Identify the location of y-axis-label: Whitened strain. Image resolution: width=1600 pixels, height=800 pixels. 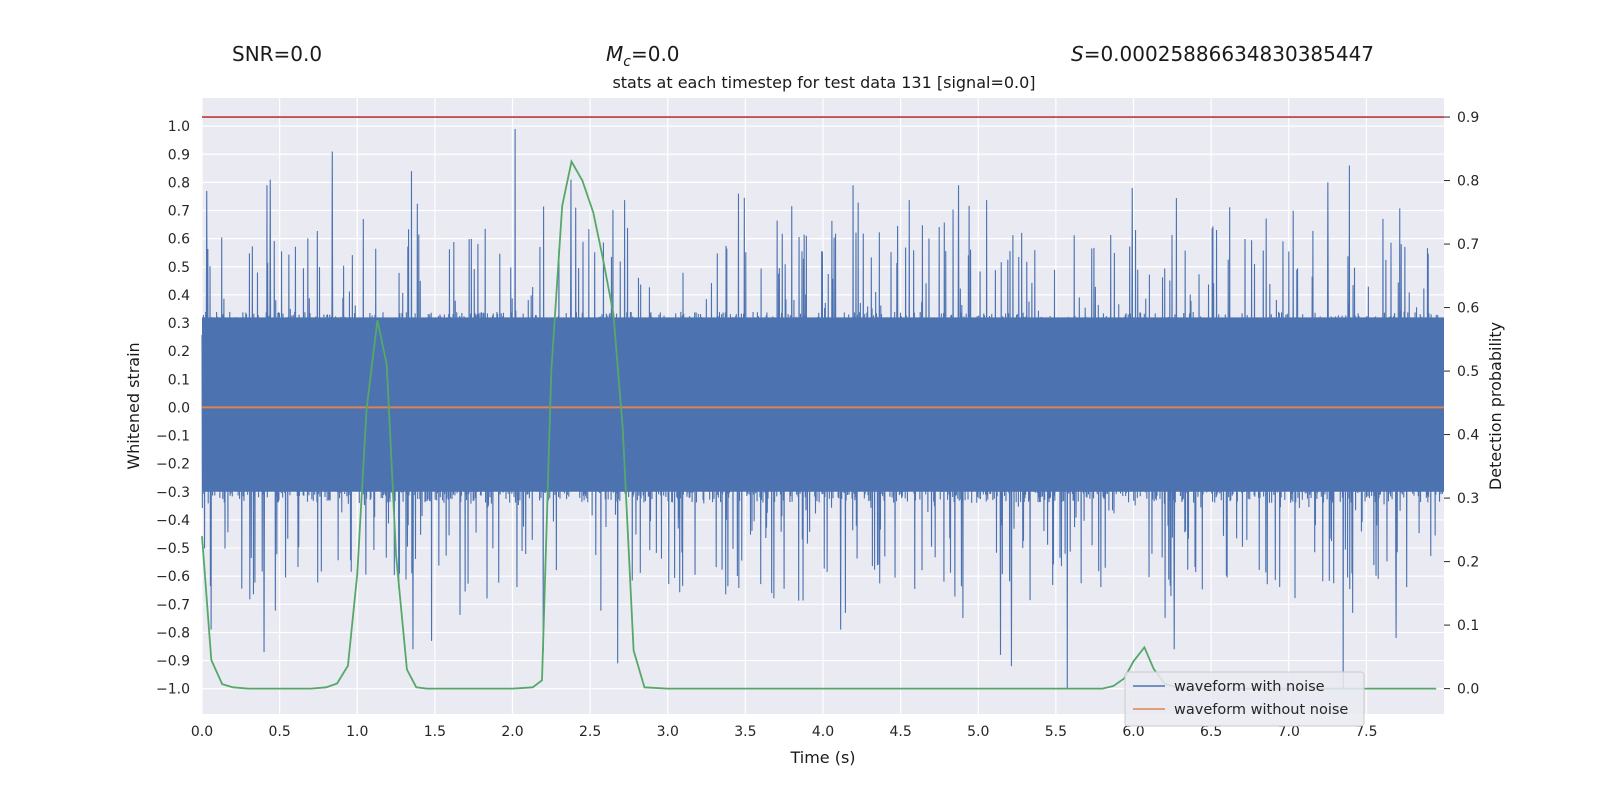
(133, 405).